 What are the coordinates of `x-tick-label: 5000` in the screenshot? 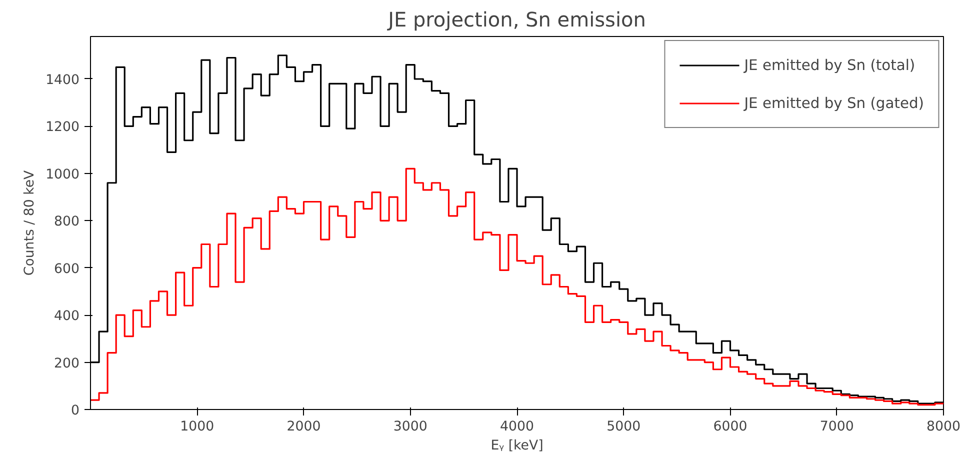 It's located at (623, 427).